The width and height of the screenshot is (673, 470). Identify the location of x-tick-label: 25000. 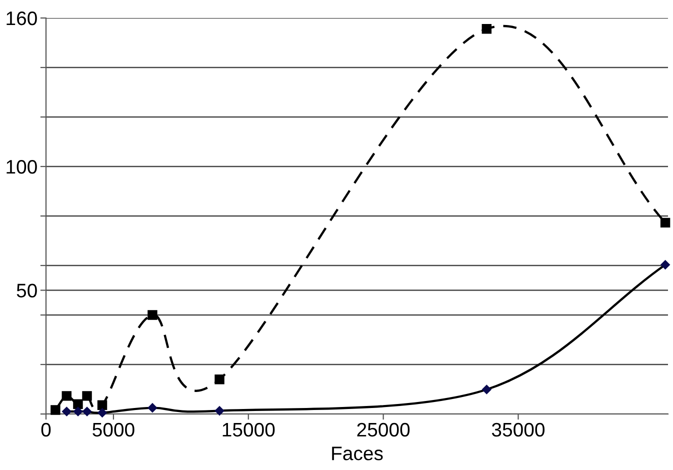
(383, 429).